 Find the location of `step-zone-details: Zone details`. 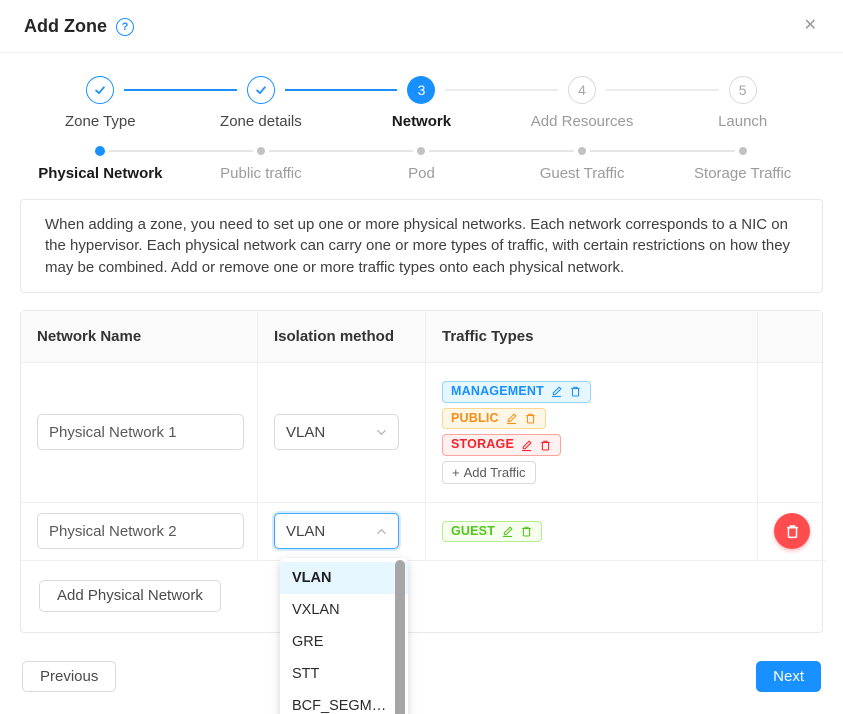

step-zone-details: Zone details is located at coordinates (261, 102).